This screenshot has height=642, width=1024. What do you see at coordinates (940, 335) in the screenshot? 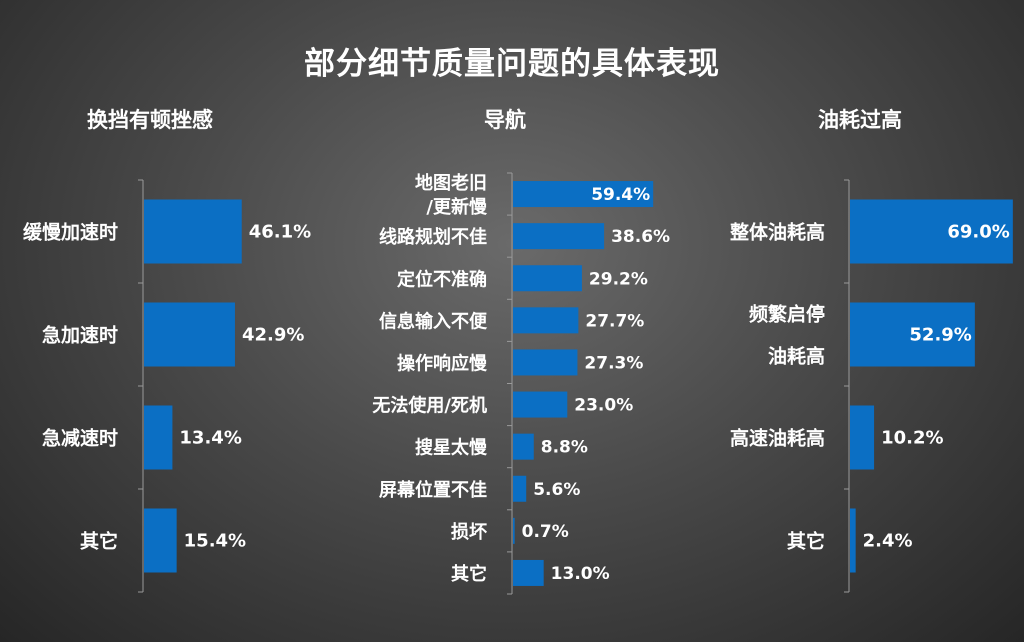
I see `data-label: 52.9%` at bounding box center [940, 335].